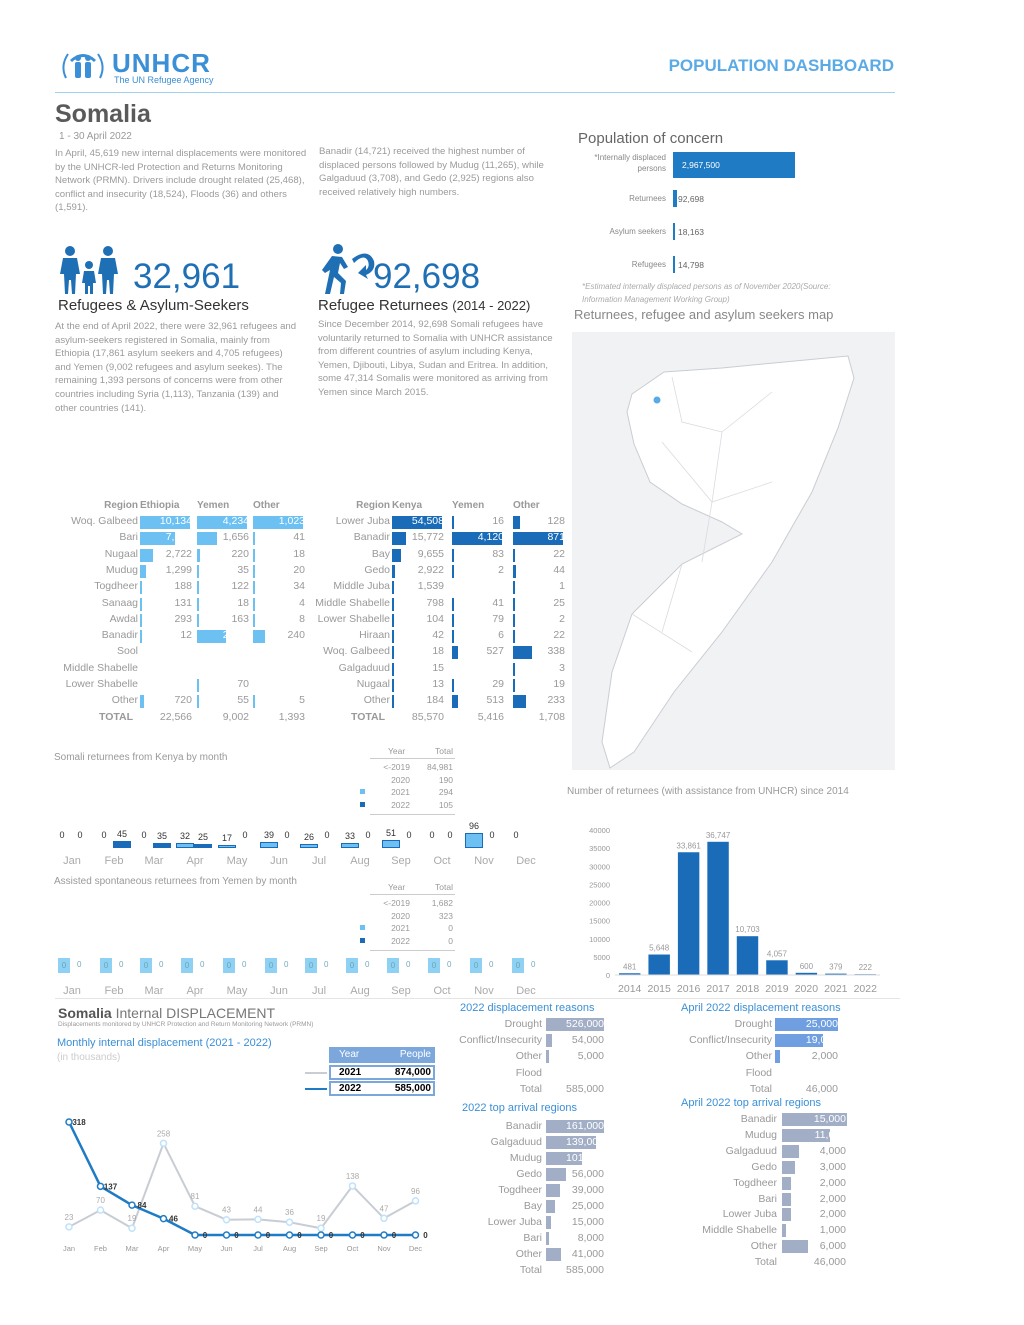 The image size is (1024, 1325). I want to click on list-label: Middle Shabelle, so click(739, 1230).